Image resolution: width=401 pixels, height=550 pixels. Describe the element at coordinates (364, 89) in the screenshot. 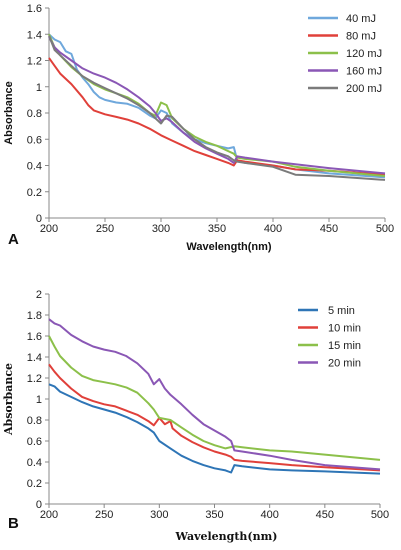

I see `legend-label-5: 200 mJ` at that location.